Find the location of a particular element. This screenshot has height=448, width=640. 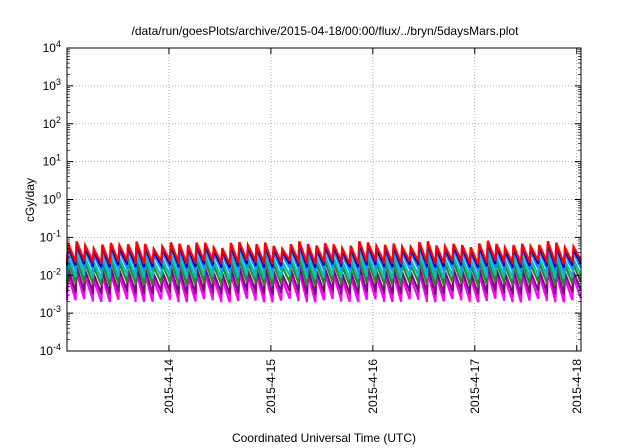

y-tick-label: 10⁴ is located at coordinates (52, 47).